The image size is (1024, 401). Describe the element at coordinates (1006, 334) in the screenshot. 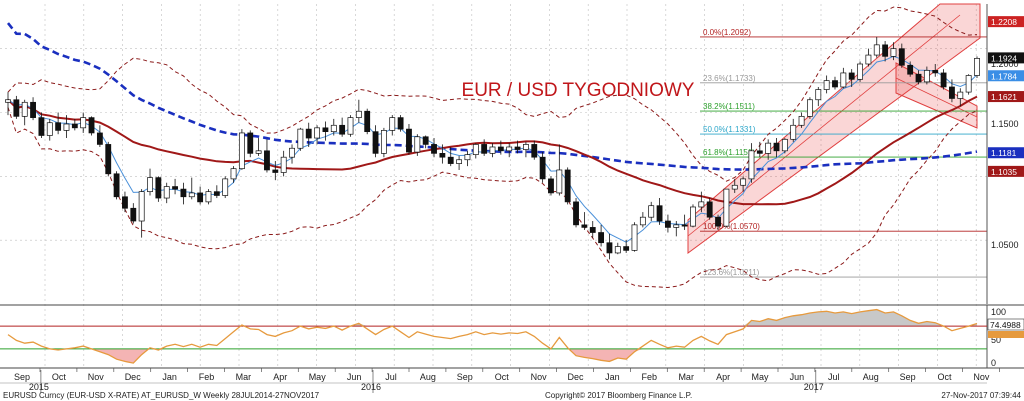

I see `osc-marker-bg` at that location.